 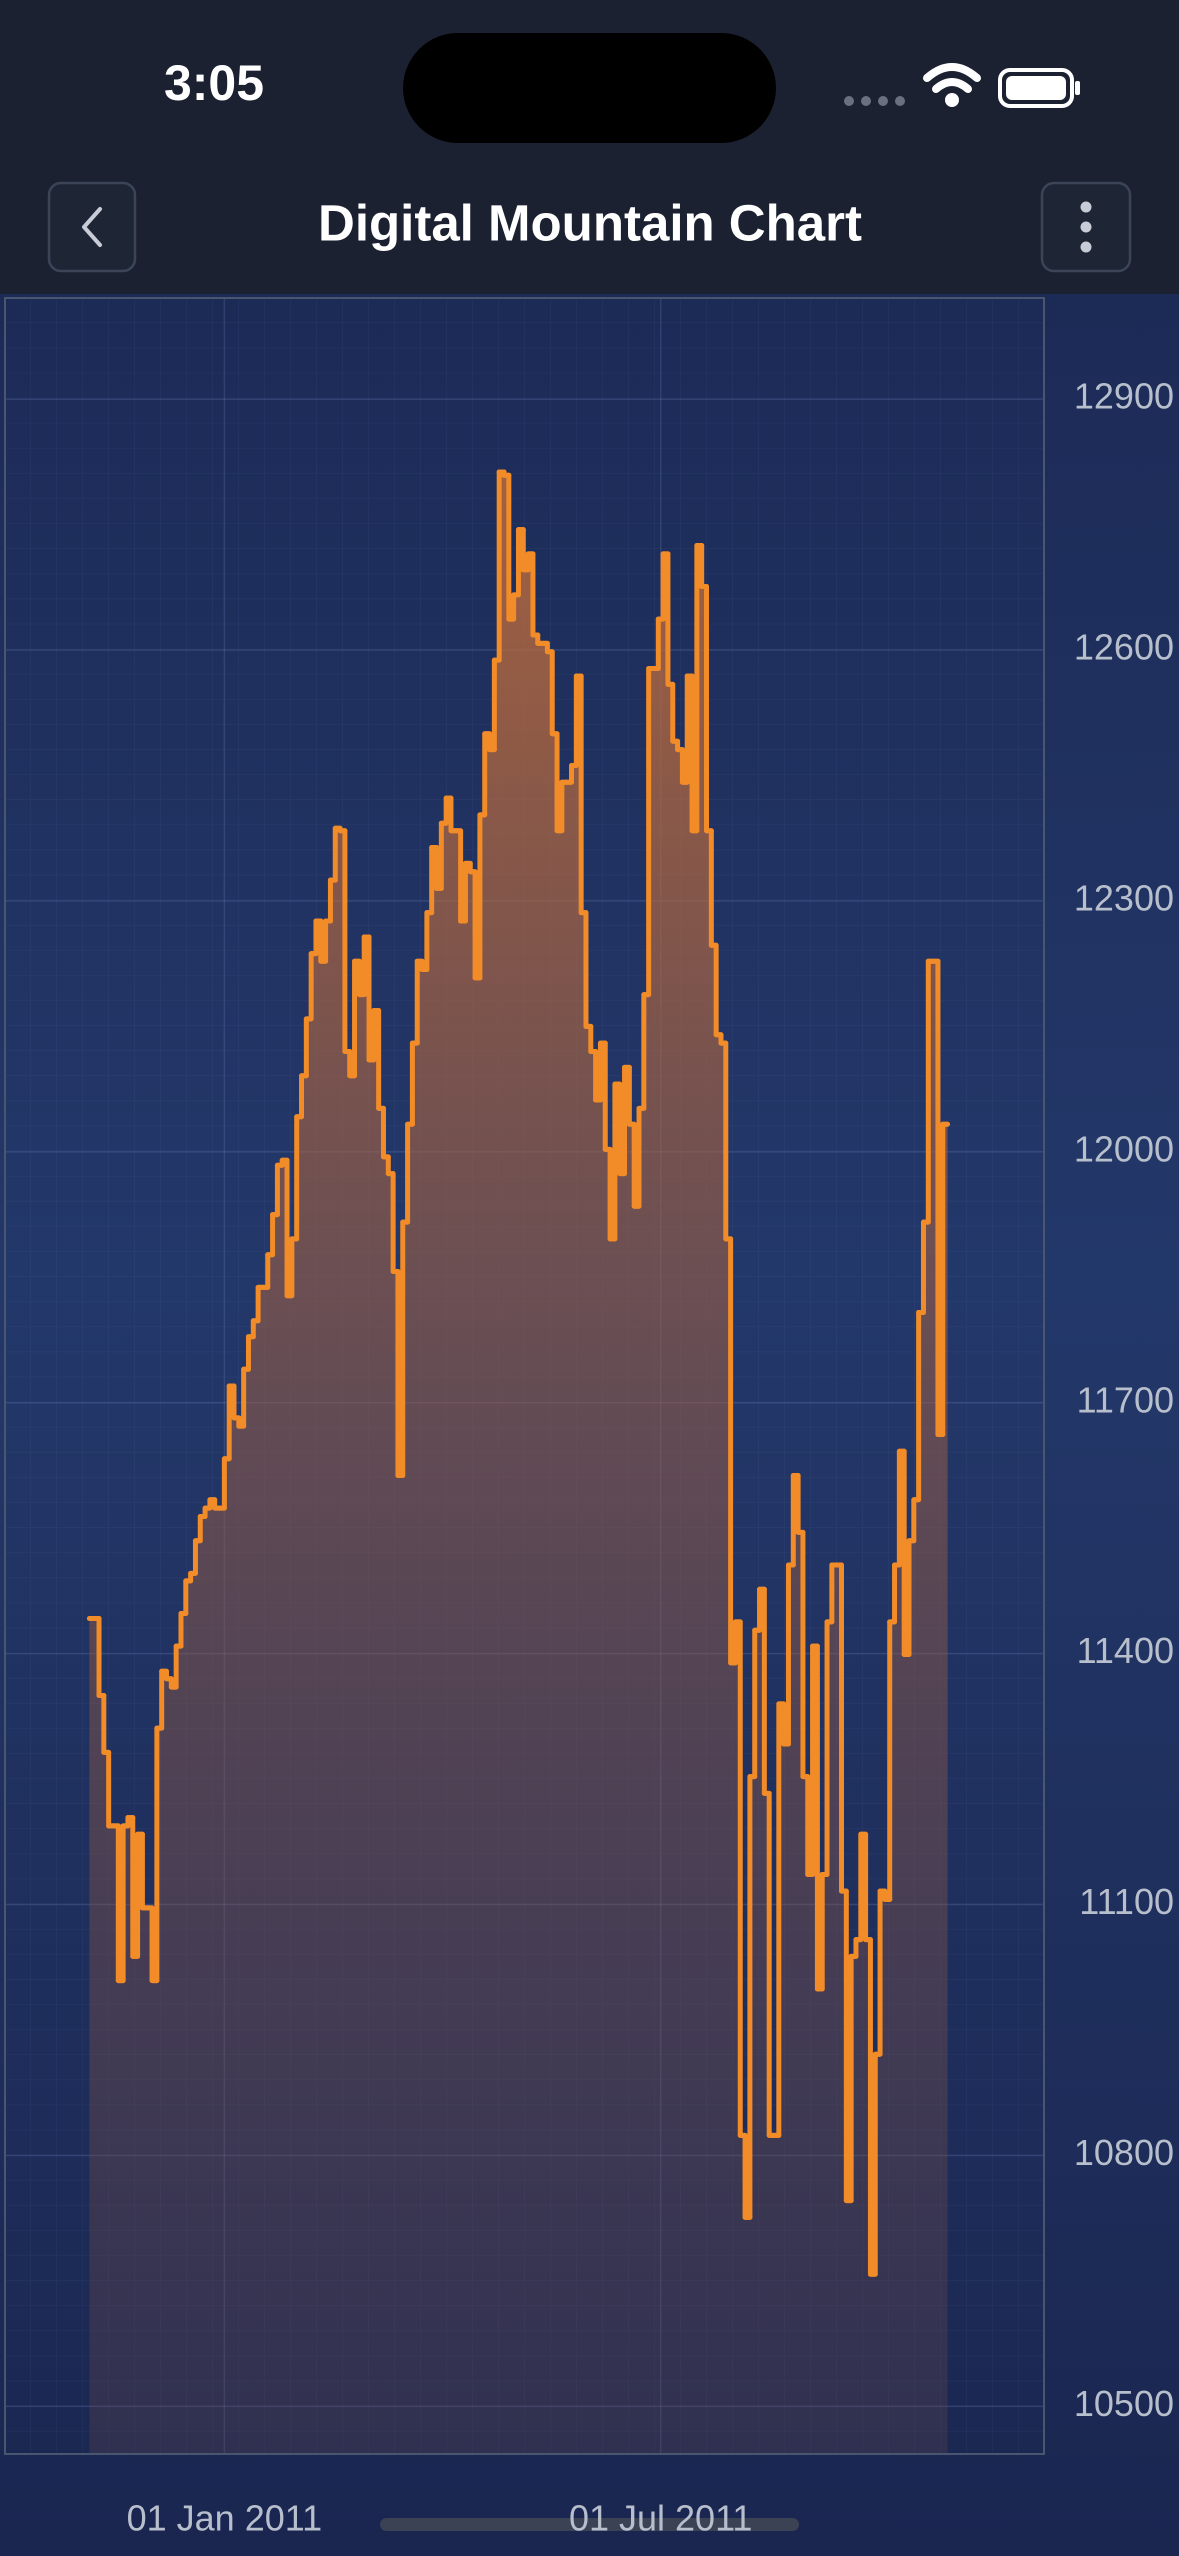 I want to click on signal-dots, so click(x=874, y=101).